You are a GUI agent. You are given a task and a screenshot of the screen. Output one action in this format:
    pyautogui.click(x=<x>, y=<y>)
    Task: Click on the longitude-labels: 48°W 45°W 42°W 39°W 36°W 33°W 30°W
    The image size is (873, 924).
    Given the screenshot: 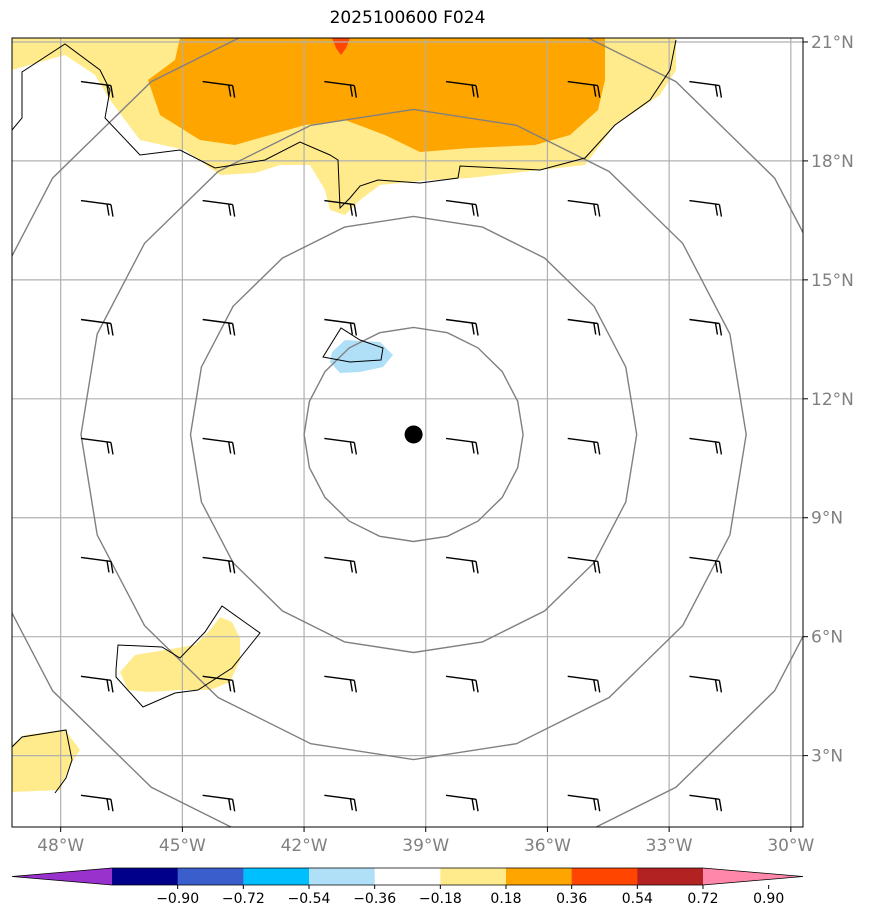 What is the action you would take?
    pyautogui.click(x=425, y=846)
    